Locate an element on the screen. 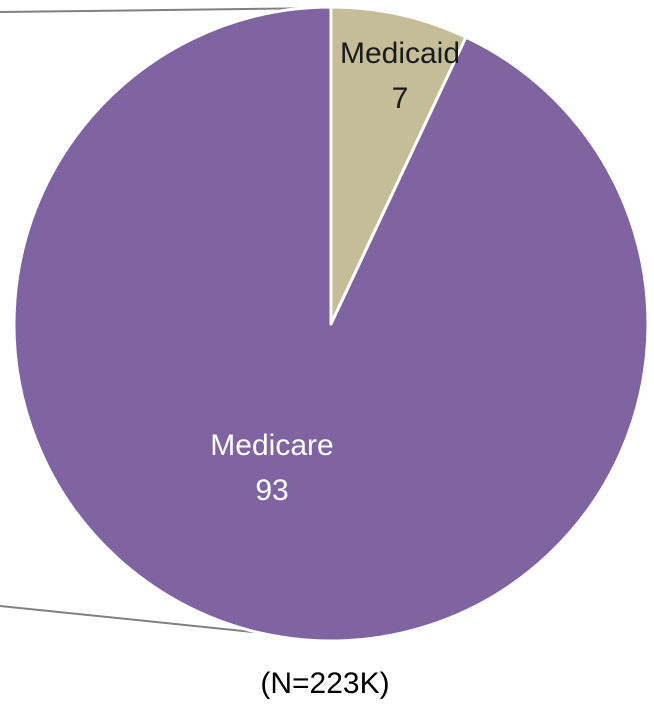 The width and height of the screenshot is (654, 707). slice-label-medicare: Medicare is located at coordinates (271, 445).